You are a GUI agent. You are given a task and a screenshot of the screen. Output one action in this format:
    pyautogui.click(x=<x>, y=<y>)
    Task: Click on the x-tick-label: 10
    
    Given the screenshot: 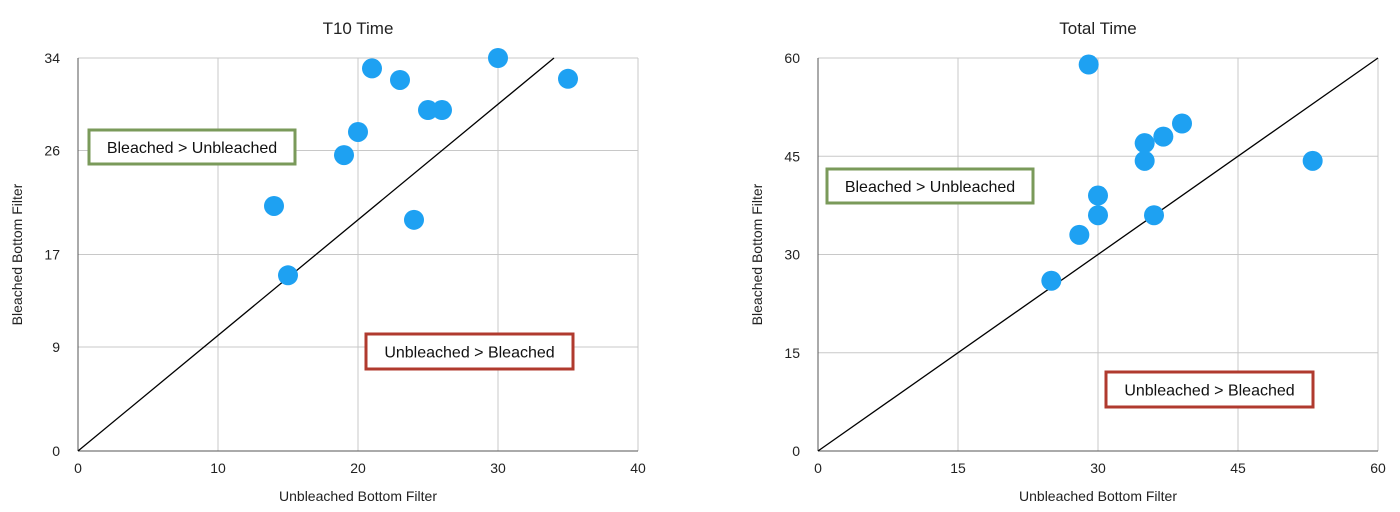 What is the action you would take?
    pyautogui.click(x=218, y=468)
    